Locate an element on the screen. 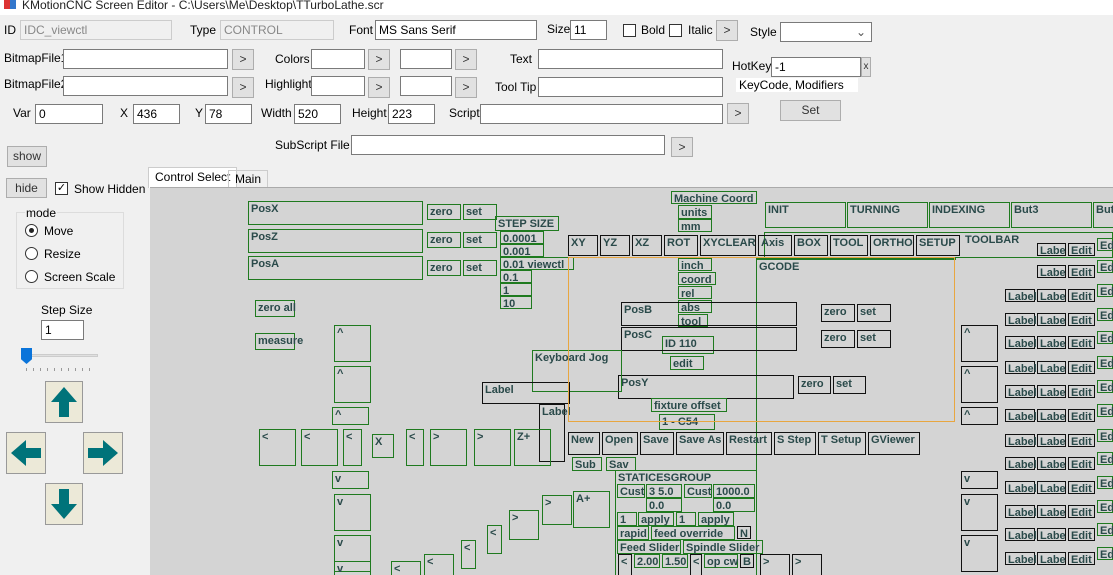 This screenshot has height=575, width=1113. canvas-control-apply: apply is located at coordinates (656, 519).